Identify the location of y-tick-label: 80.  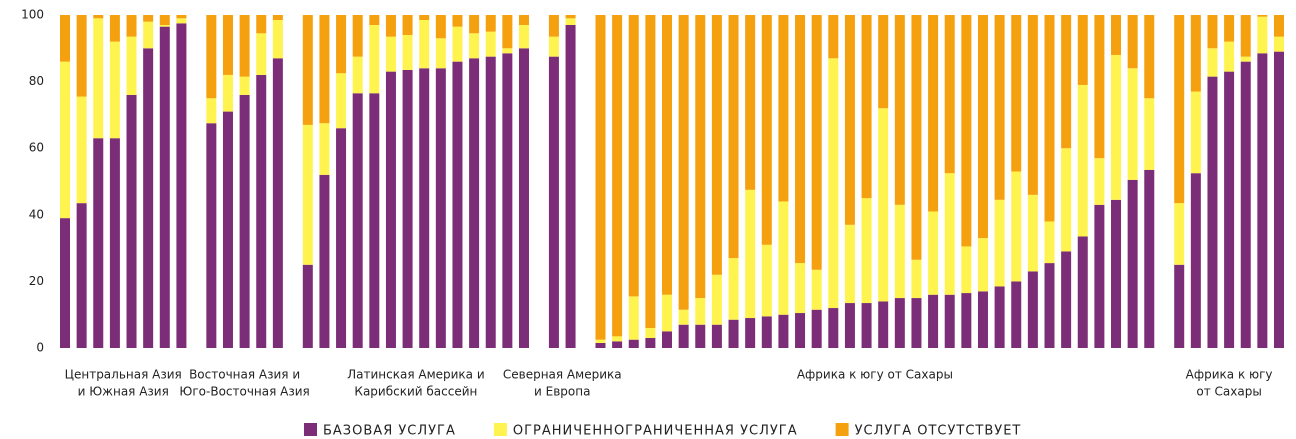
(36, 81).